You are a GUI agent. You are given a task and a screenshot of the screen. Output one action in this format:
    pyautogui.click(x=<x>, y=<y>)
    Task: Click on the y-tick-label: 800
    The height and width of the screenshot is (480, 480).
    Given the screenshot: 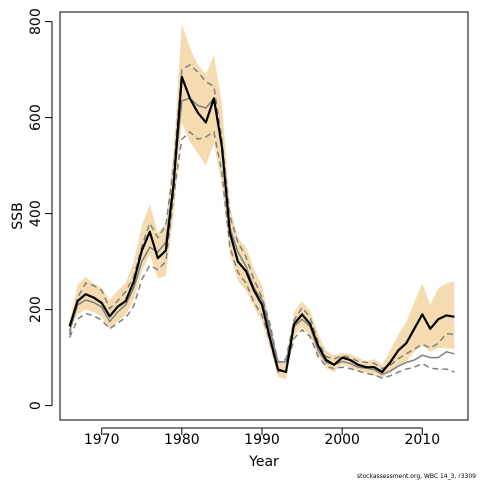 What is the action you would take?
    pyautogui.click(x=36, y=21)
    